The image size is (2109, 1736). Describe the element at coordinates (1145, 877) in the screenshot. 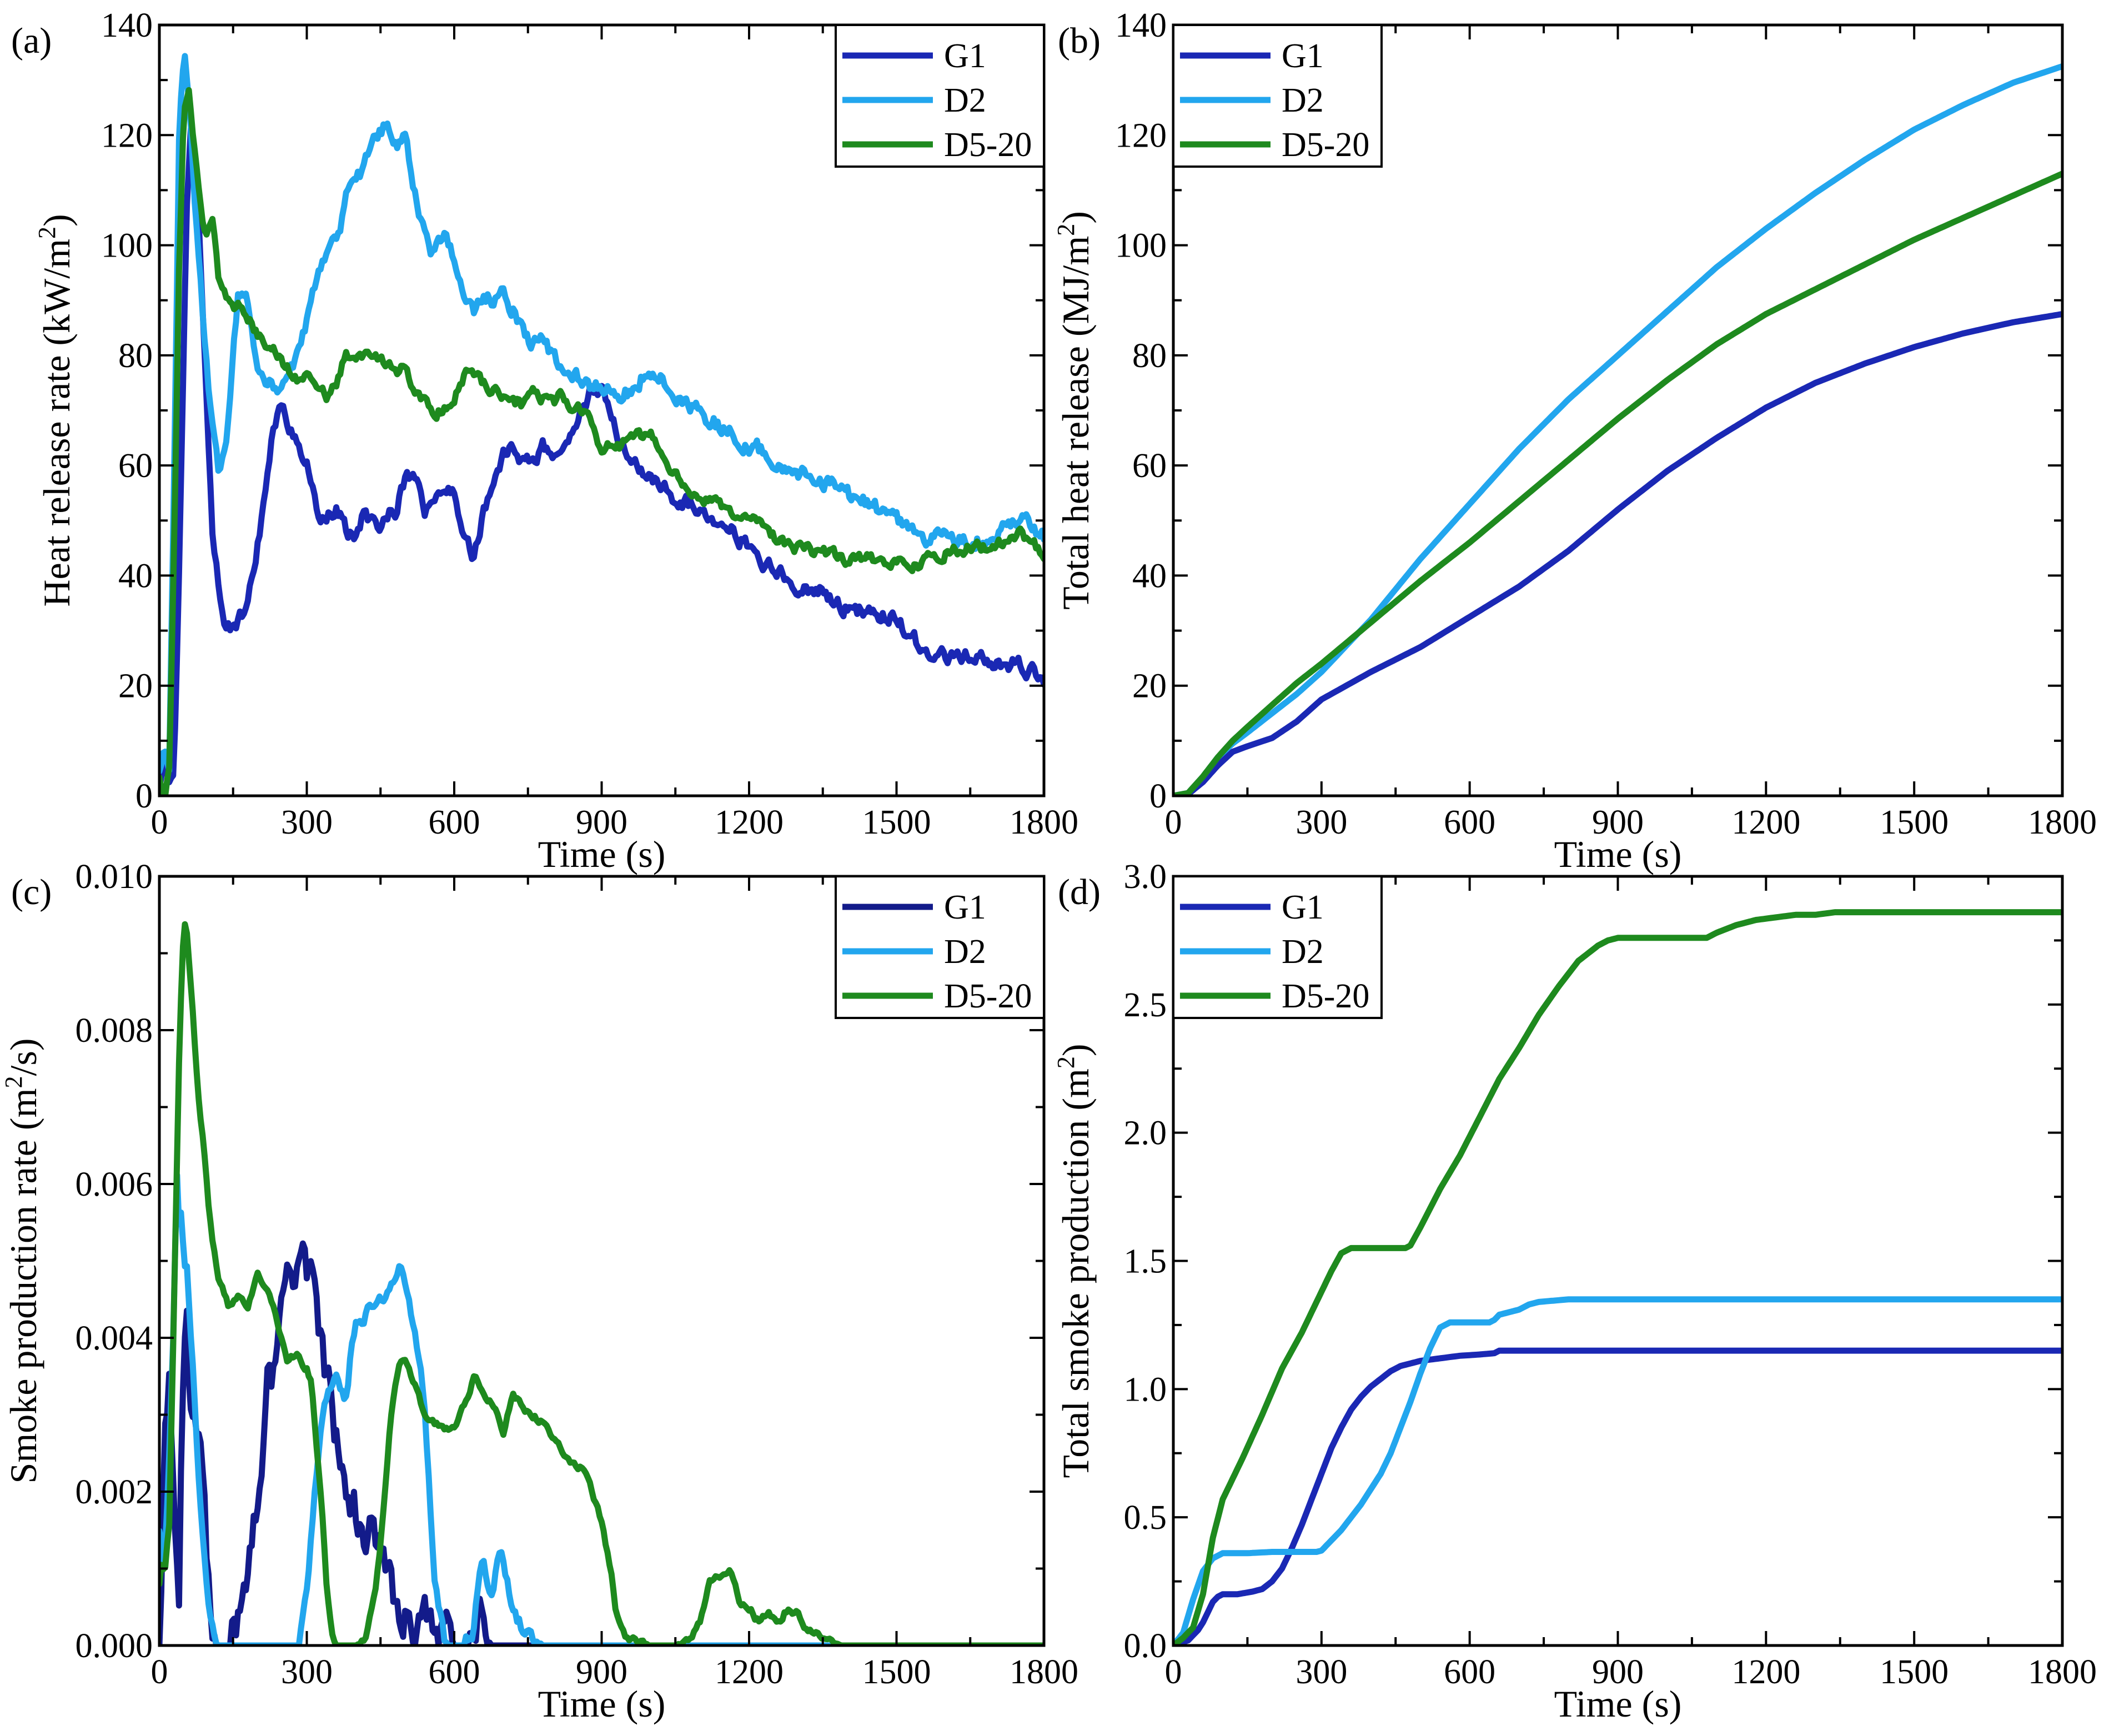

I see `y-tick-label: 3.0` at that location.